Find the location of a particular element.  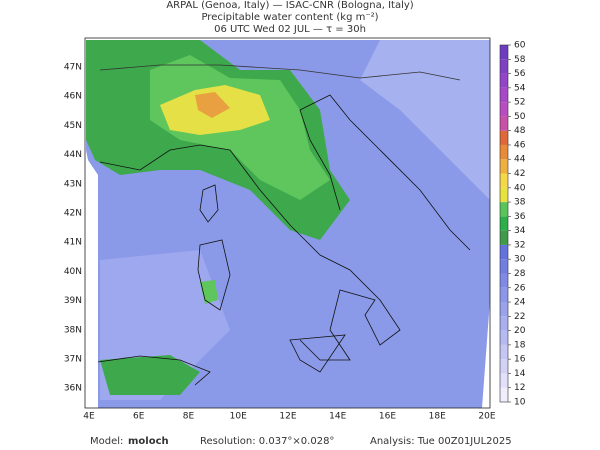

header-line: 06 UTC Wed 02 JUL — τ = 30h is located at coordinates (290, 29).